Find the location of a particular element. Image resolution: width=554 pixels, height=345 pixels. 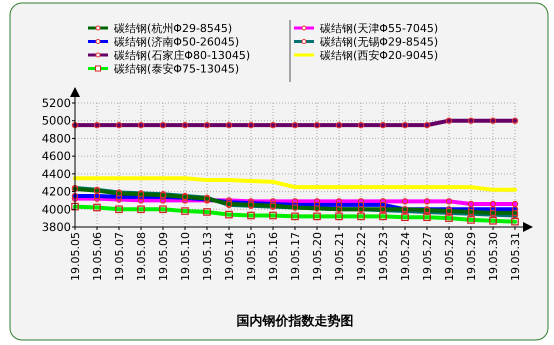

legend-label: 碳结钢(石家庄Φ80-13045) is located at coordinates (181, 55).